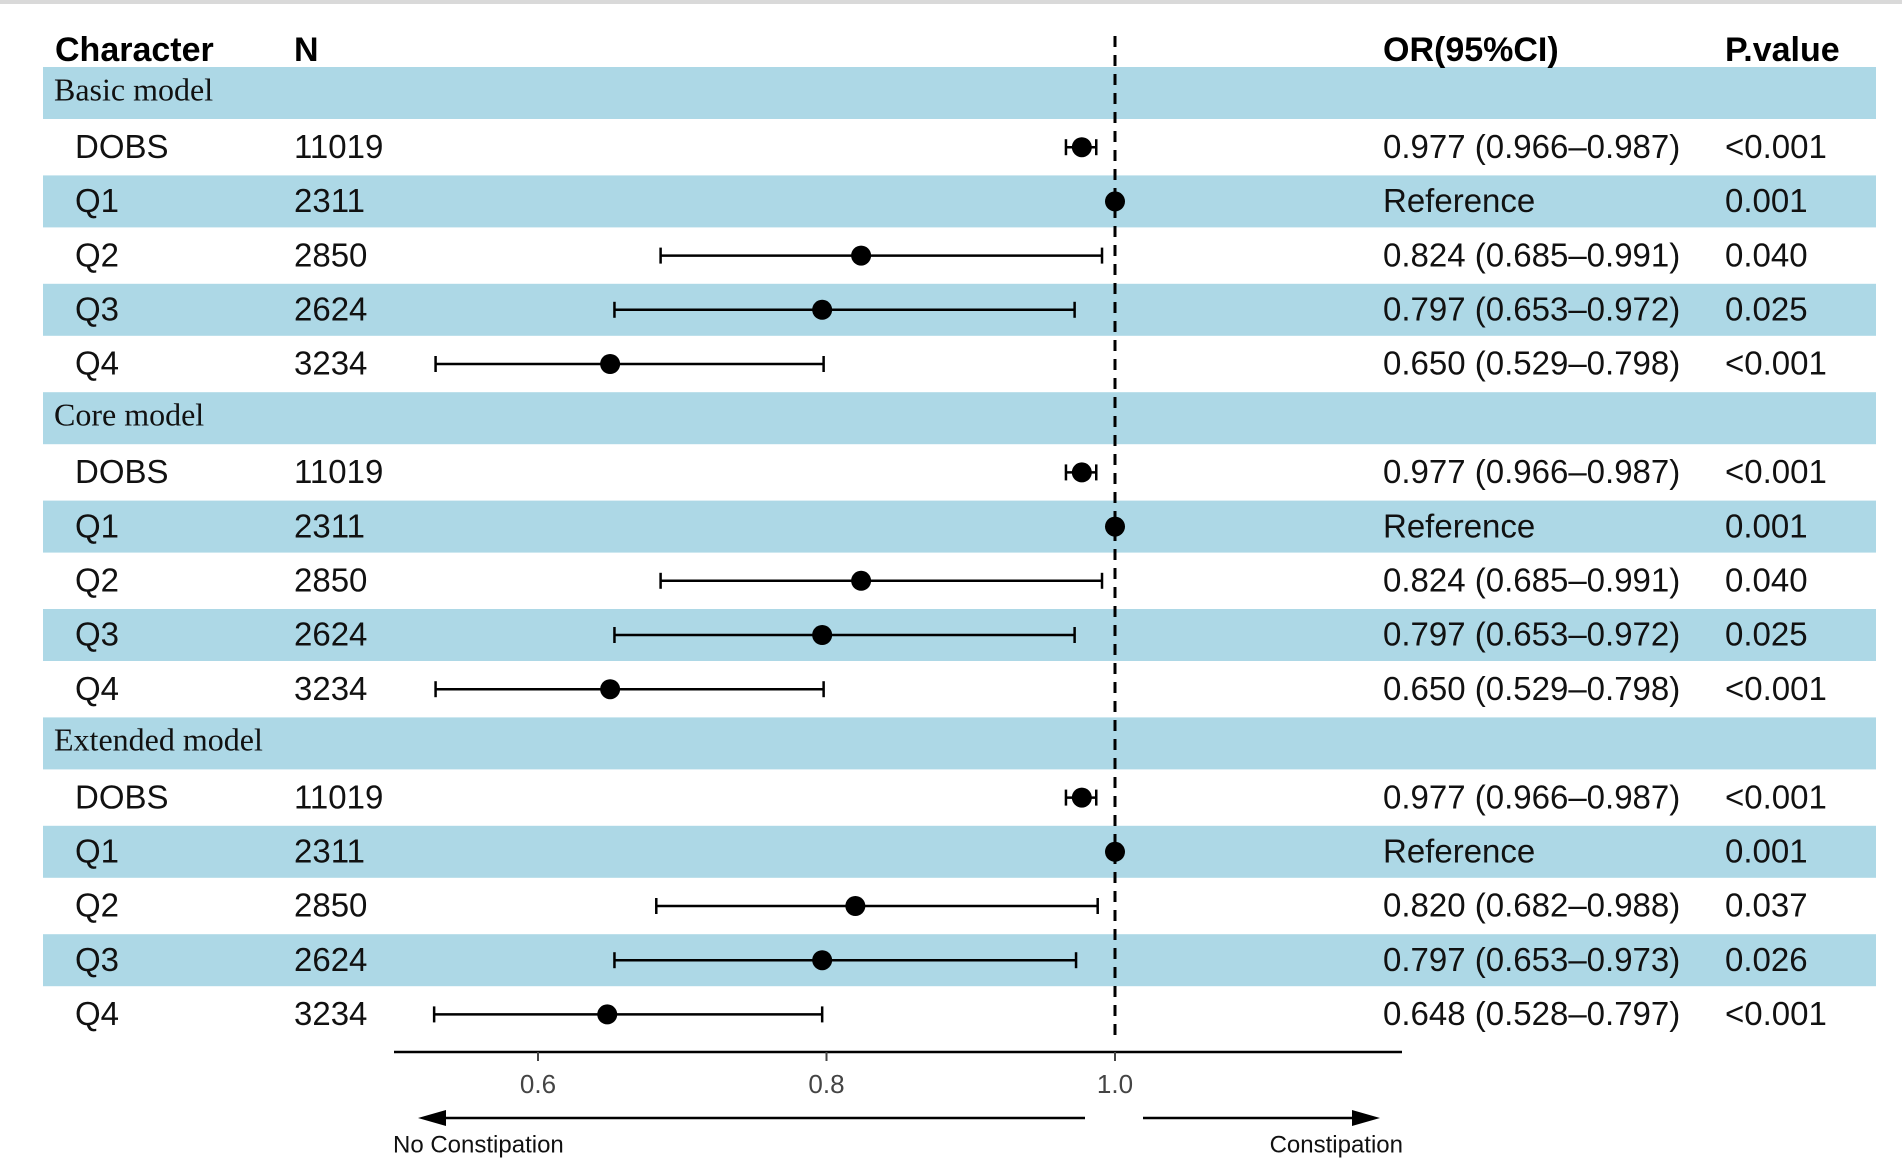 The height and width of the screenshot is (1168, 1902). What do you see at coordinates (1366, 1118) in the screenshot?
I see `arrow-right-head` at bounding box center [1366, 1118].